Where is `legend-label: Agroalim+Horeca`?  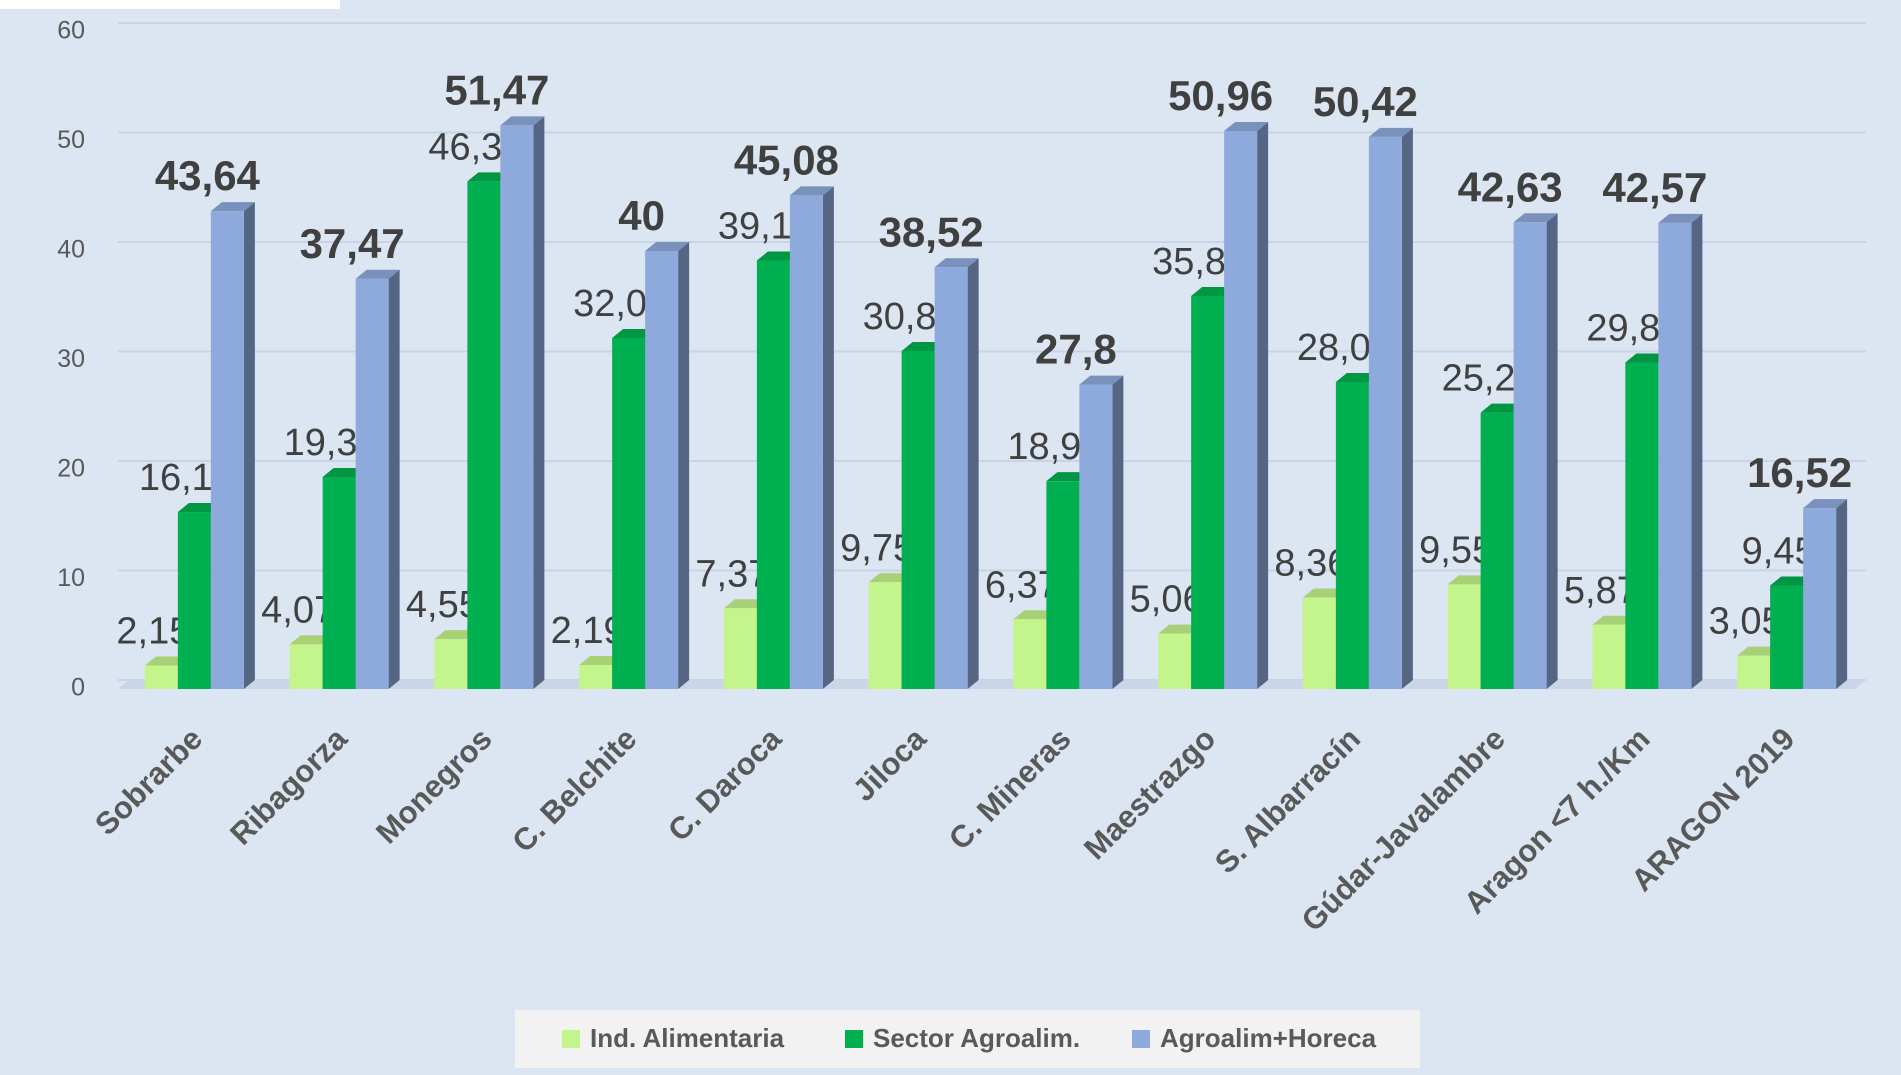 legend-label: Agroalim+Horeca is located at coordinates (1268, 1038).